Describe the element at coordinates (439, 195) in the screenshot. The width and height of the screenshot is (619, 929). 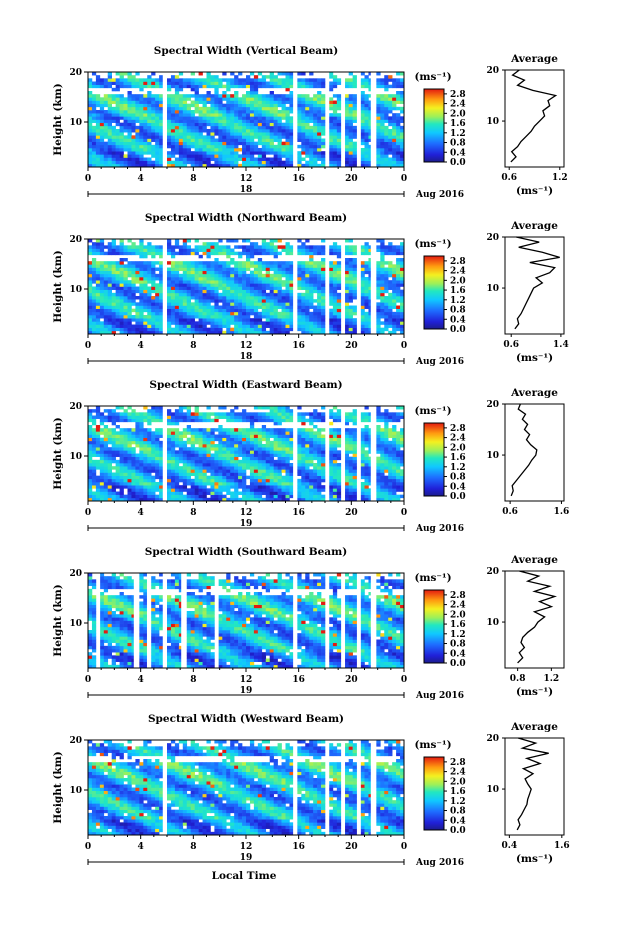
I see `date-month-label: Aug 2016` at that location.